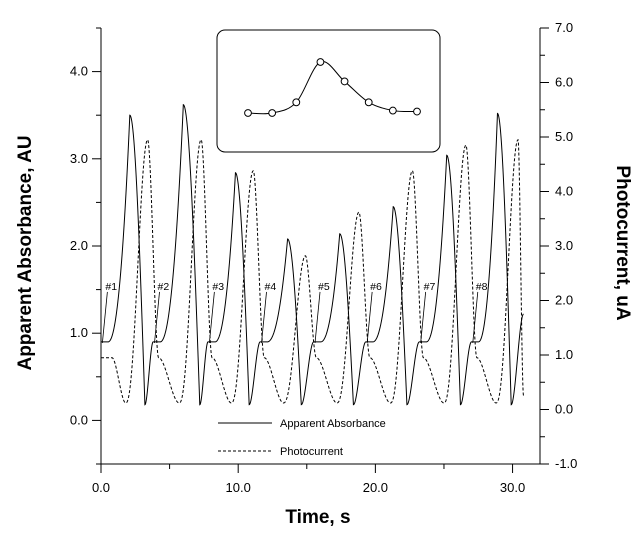 The width and height of the screenshot is (640, 550). What do you see at coordinates (564, 409) in the screenshot?
I see `y-right-tick-label: 0.0` at bounding box center [564, 409].